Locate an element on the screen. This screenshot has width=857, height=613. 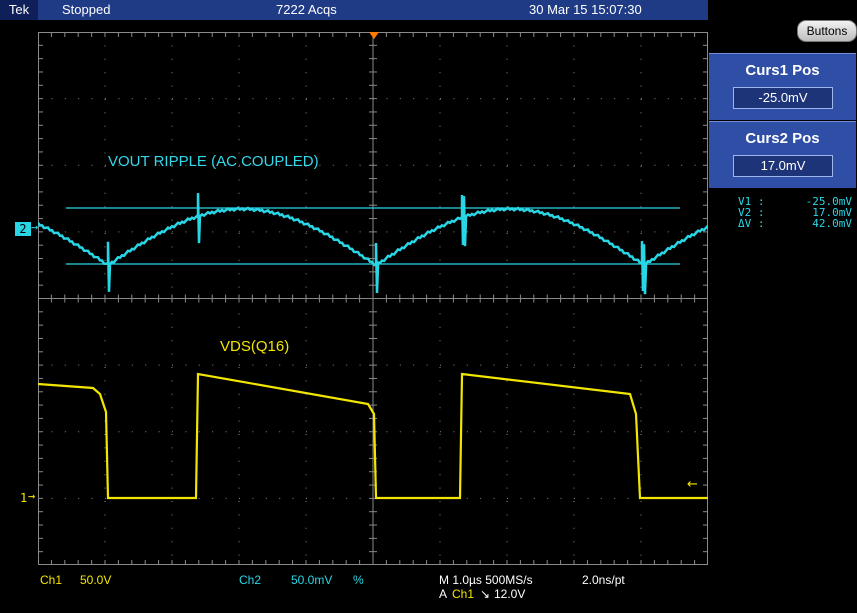
cursor-readout: V1 : -25.0mV V2 : 17.0mV ΔV : 42.0mV is located at coordinates (795, 212).